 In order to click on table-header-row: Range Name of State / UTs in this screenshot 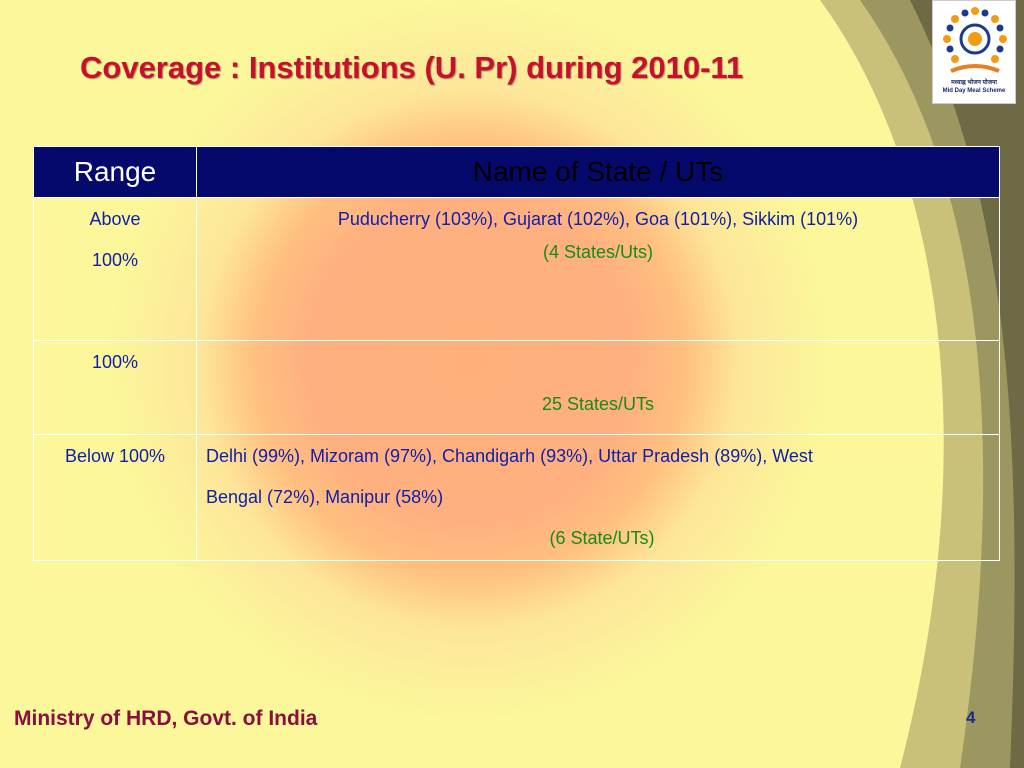, I will do `click(516, 172)`.